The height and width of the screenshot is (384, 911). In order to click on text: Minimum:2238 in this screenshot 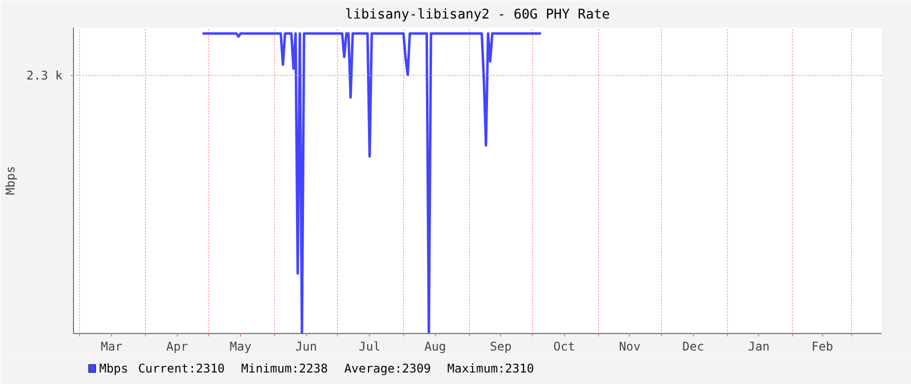, I will do `click(284, 369)`.